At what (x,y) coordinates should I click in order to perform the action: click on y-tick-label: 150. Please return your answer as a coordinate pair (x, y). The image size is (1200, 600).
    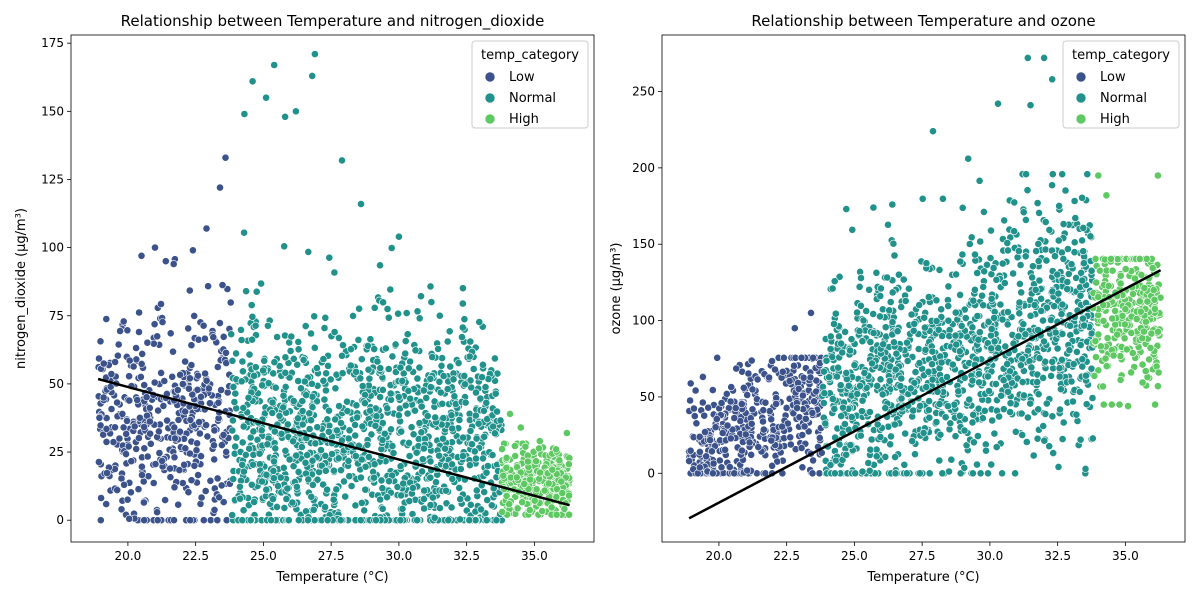
    Looking at the image, I should click on (52, 111).